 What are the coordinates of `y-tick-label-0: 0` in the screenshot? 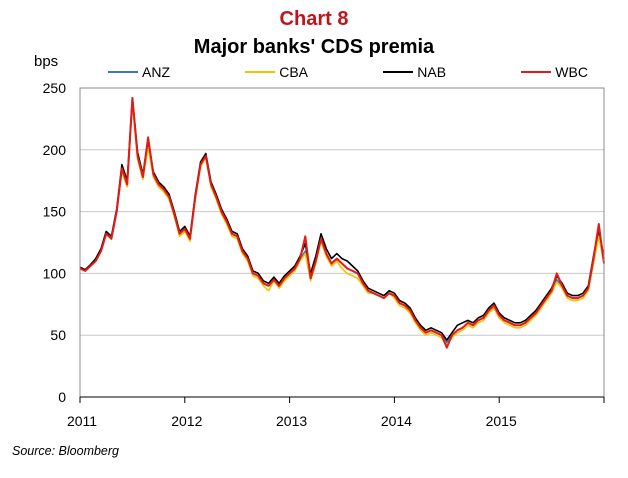 It's located at (62, 397).